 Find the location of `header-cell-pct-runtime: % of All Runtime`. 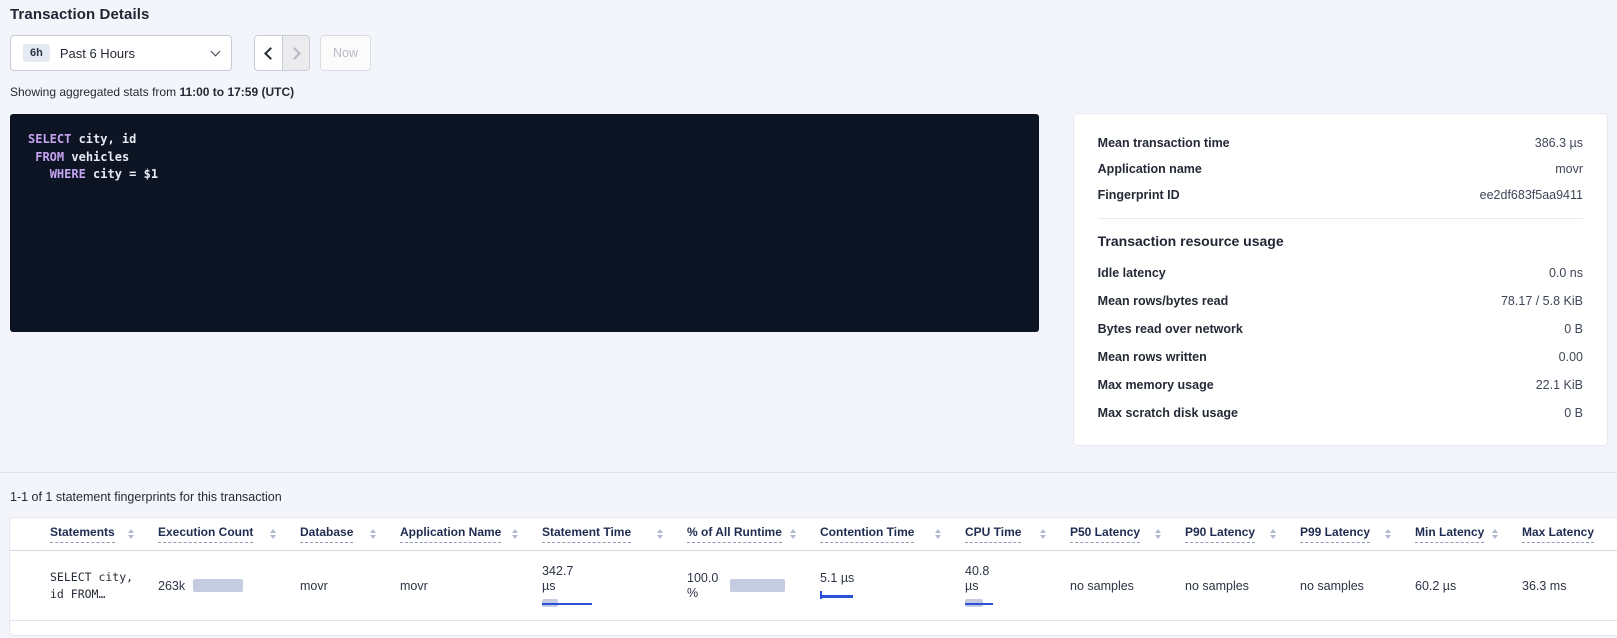

header-cell-pct-runtime: % of All Runtime is located at coordinates (743, 534).